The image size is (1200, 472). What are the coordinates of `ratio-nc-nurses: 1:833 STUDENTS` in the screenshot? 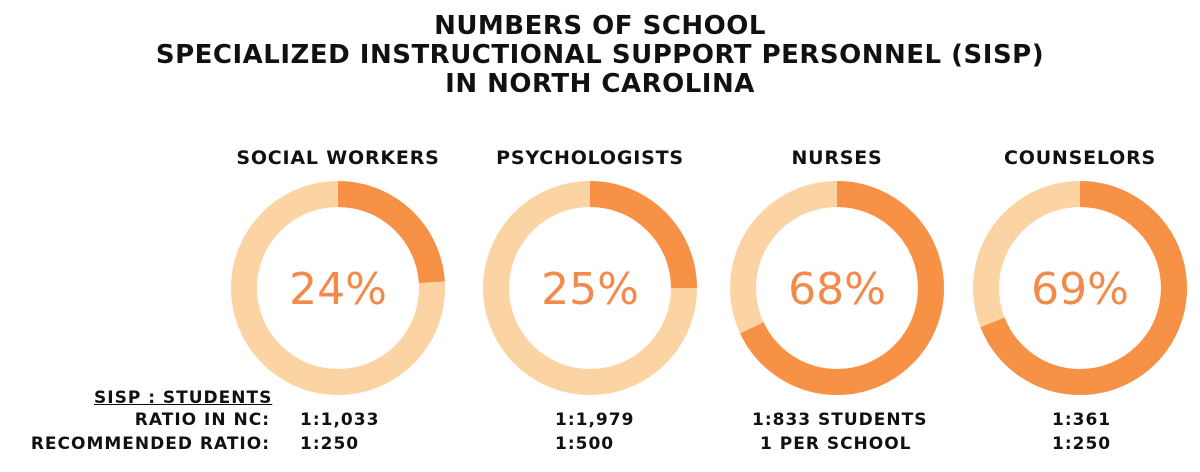 It's located at (840, 420).